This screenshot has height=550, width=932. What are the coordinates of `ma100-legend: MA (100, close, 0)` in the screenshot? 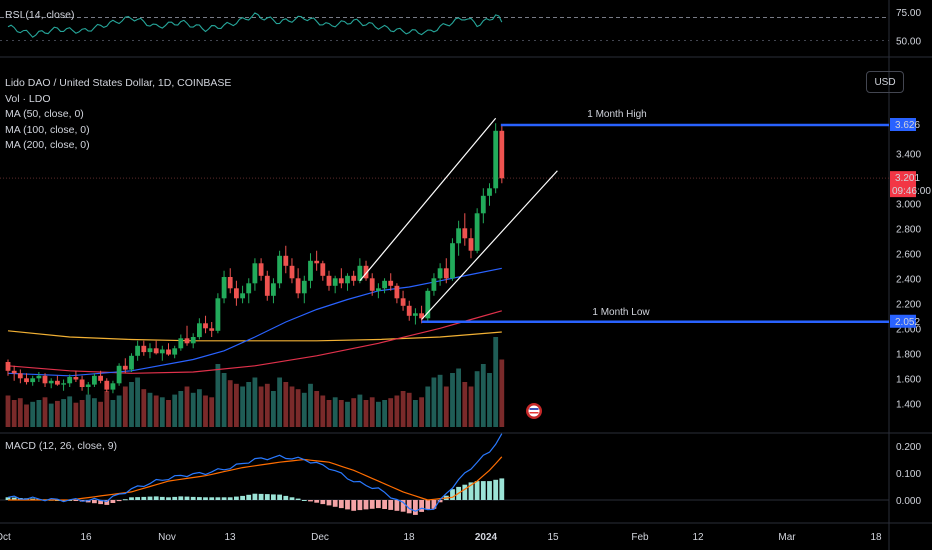 It's located at (47, 129).